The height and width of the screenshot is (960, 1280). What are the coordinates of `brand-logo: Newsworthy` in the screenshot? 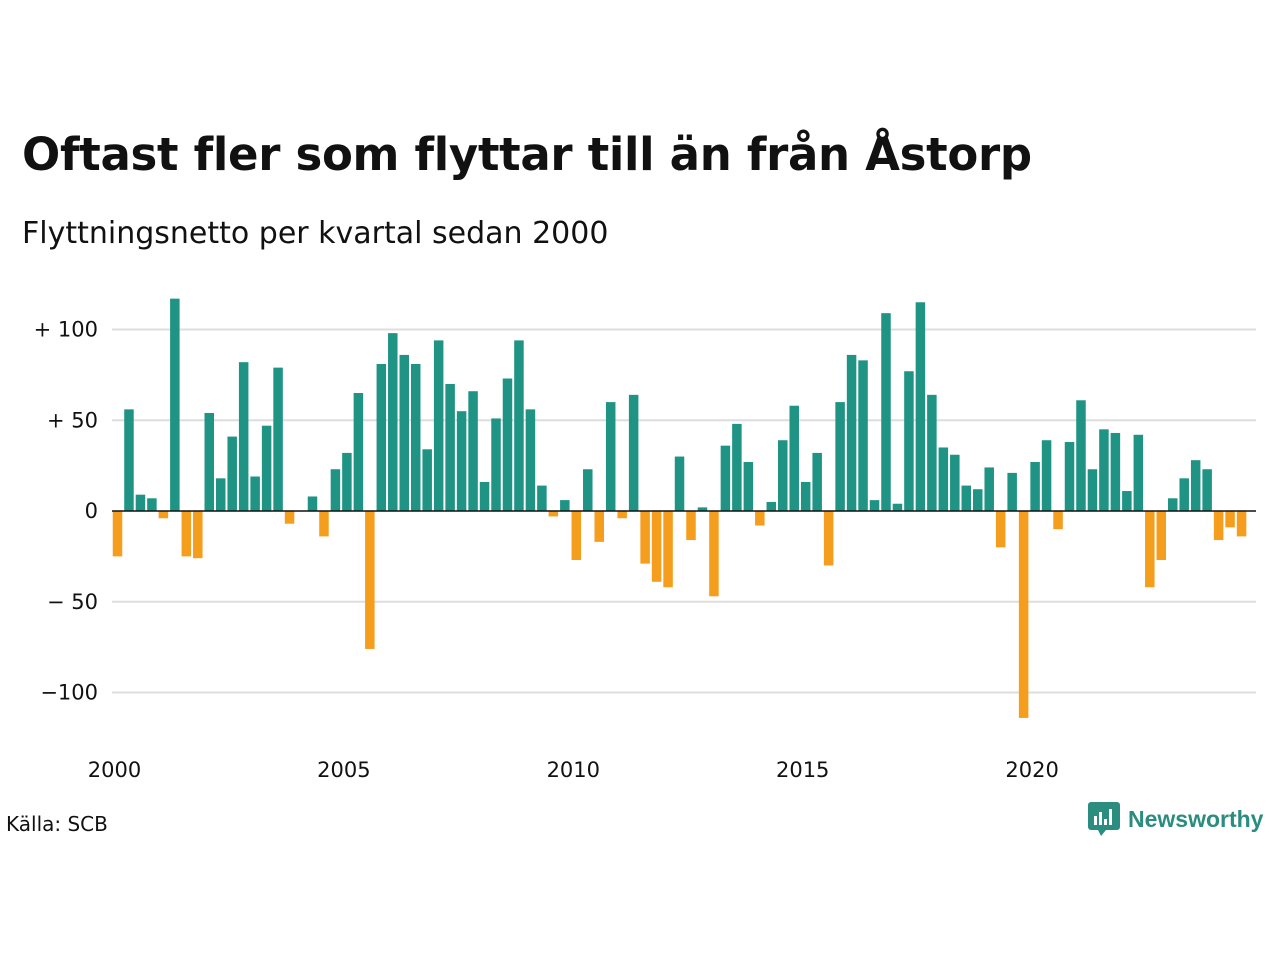 It's located at (1175, 819).